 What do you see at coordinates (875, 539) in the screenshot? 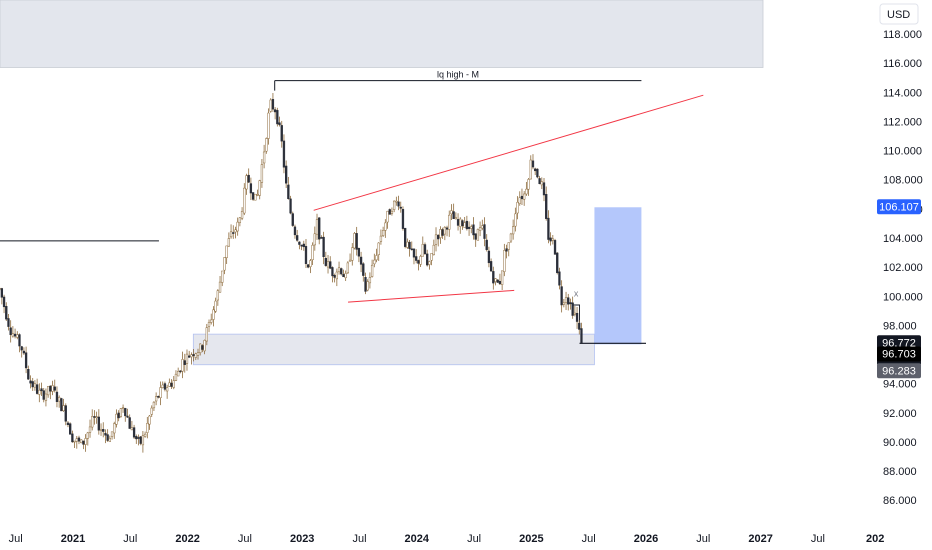
I see `x-tick-label: 202` at bounding box center [875, 539].